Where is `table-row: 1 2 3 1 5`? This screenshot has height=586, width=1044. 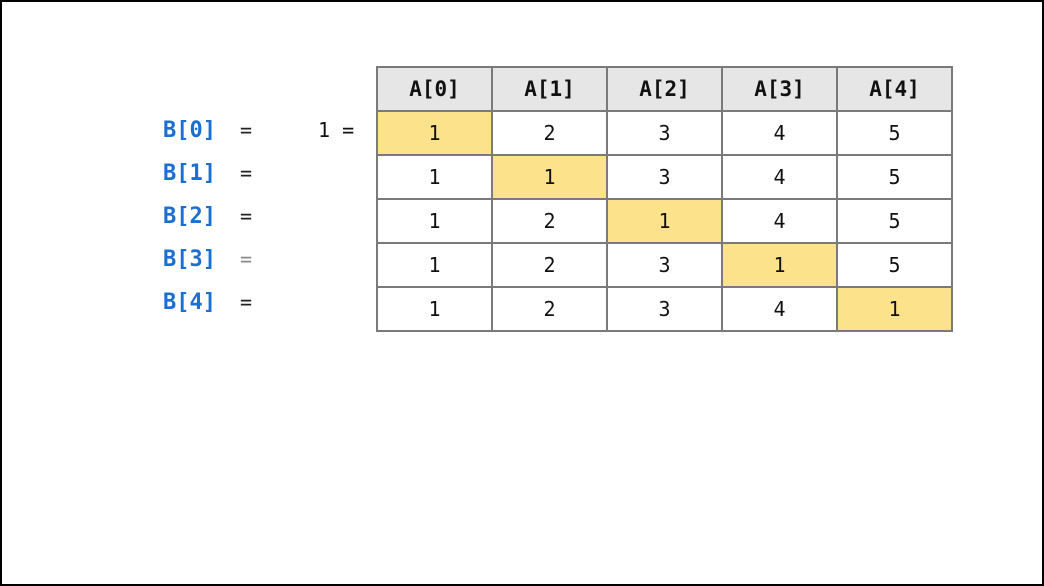 table-row: 1 2 3 1 5 is located at coordinates (664, 265).